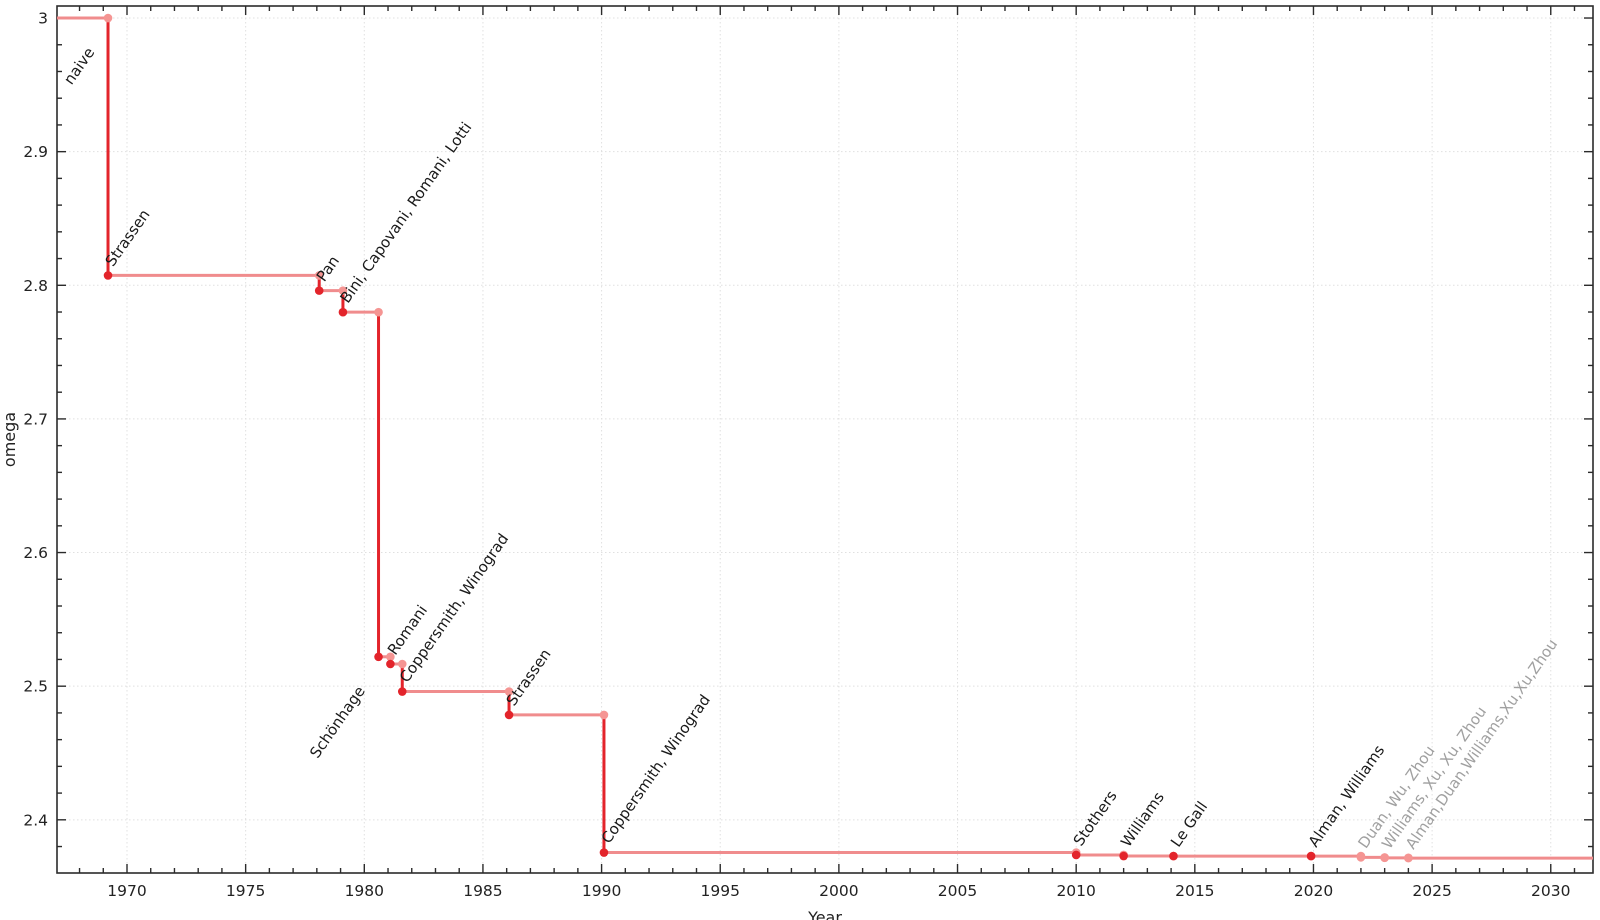 This screenshot has width=1600, height=920. I want to click on annotation-label: Williams, so click(1142, 819).